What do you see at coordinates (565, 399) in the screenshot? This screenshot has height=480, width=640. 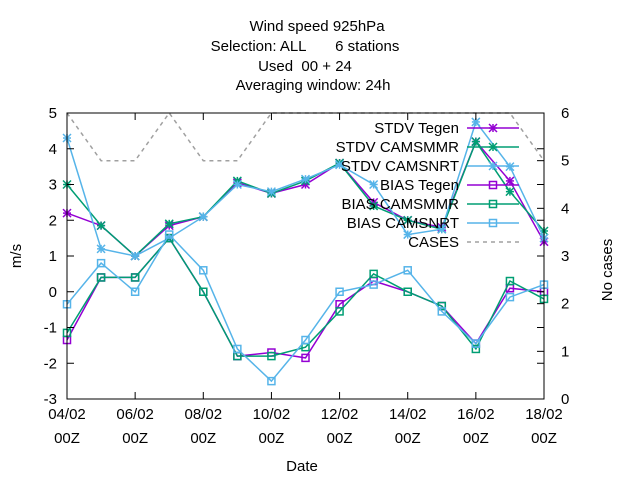 I see `y2-tick-label: 0` at bounding box center [565, 399].